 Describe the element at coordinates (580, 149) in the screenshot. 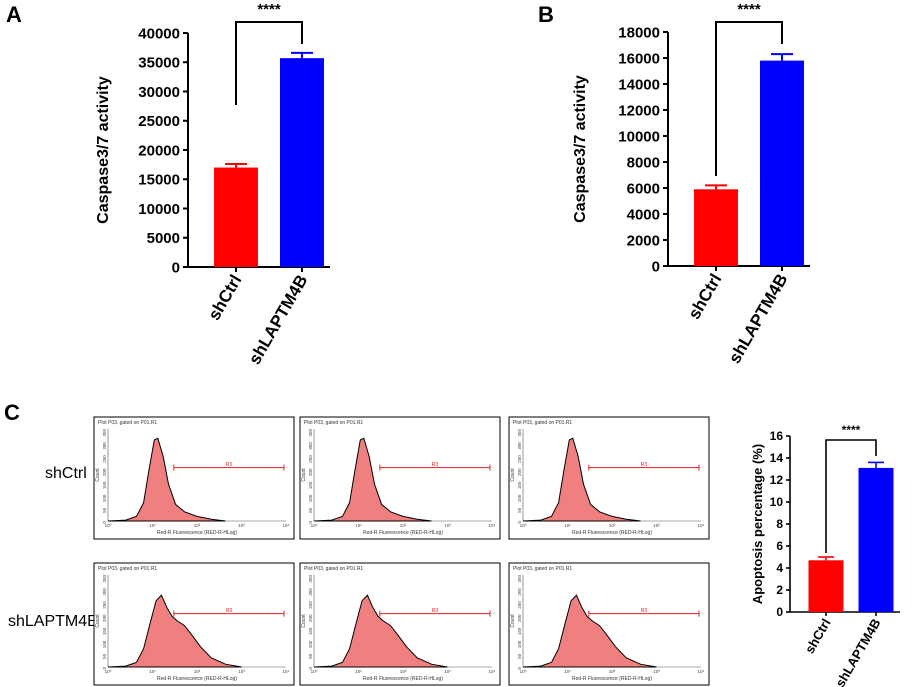

I see `y-axis-title: Caspase3/7 activity` at that location.